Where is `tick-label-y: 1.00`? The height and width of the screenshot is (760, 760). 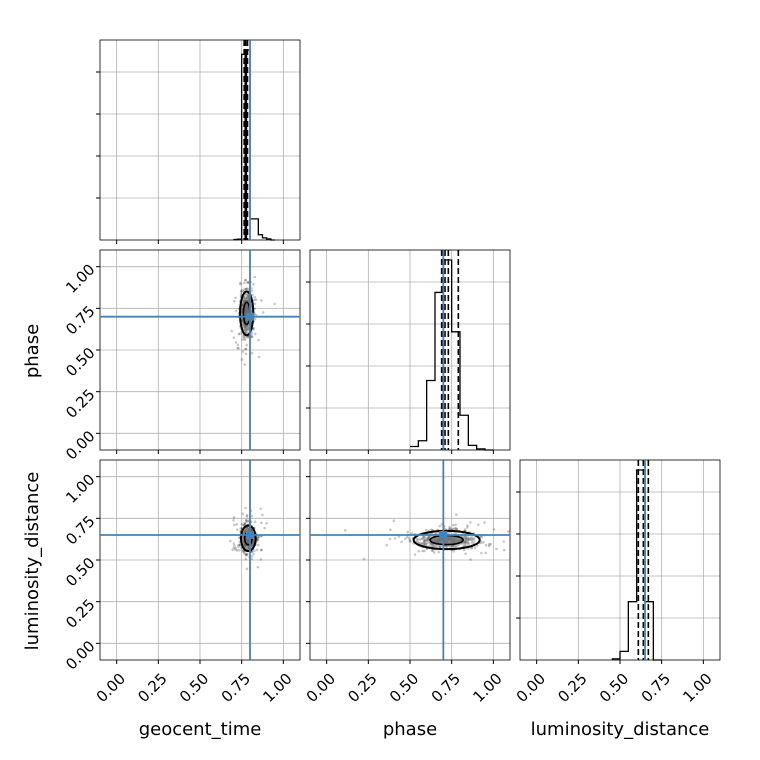
tick-label-y: 1.00 is located at coordinates (80, 488).